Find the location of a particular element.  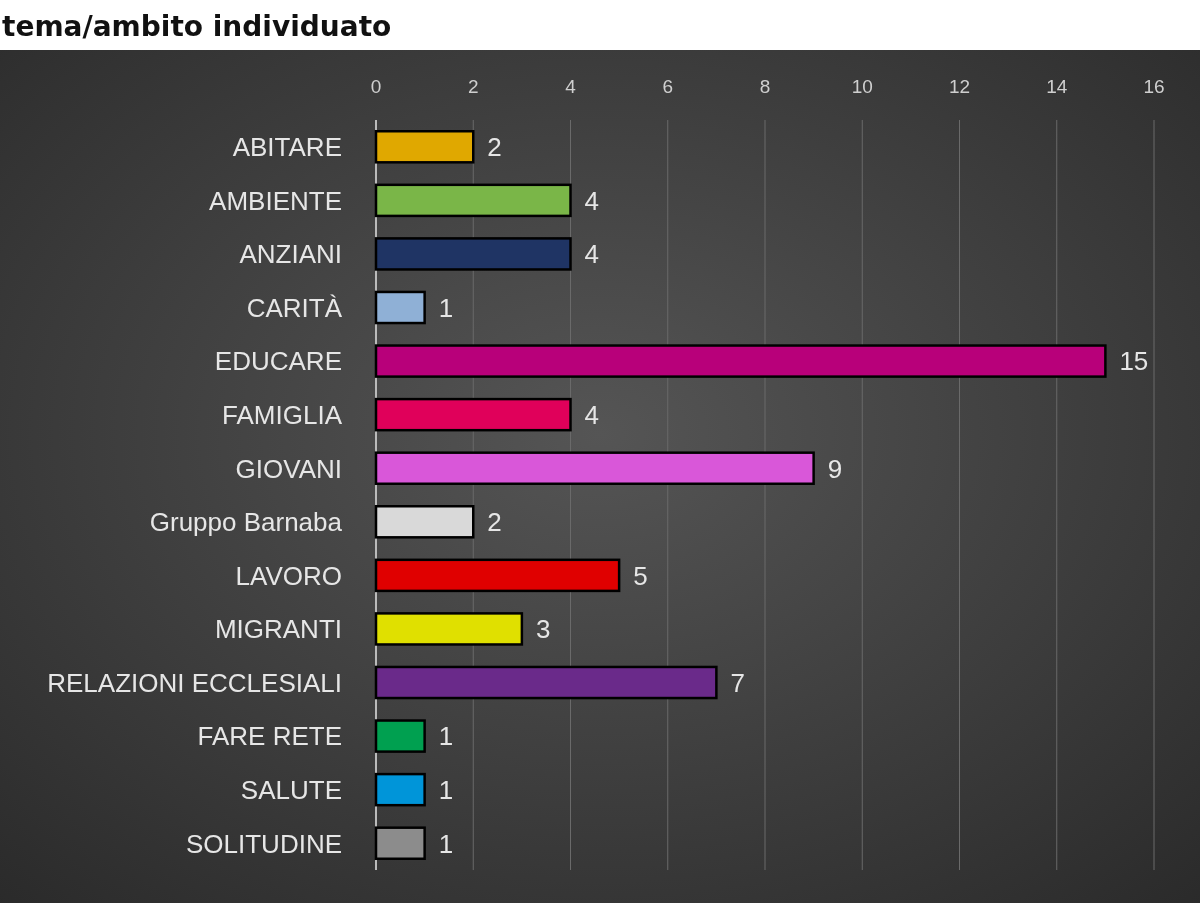

y-tick-label: SALUTE is located at coordinates (291, 790).